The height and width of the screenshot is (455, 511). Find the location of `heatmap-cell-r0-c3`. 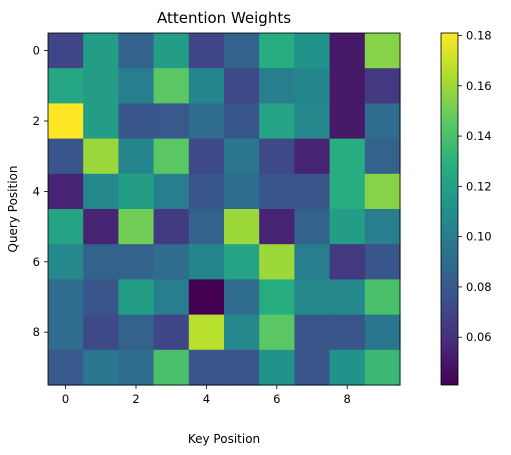

heatmap-cell-r0-c3 is located at coordinates (171, 51).